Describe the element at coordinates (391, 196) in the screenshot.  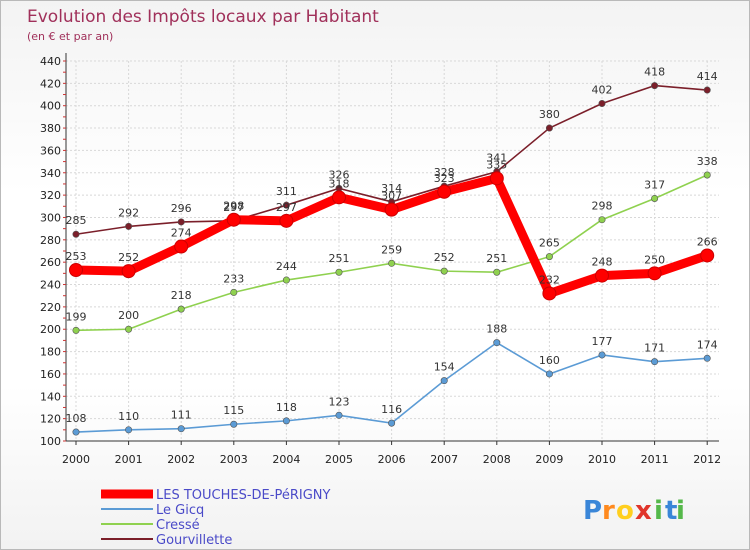
I see `data-label: 307` at that location.